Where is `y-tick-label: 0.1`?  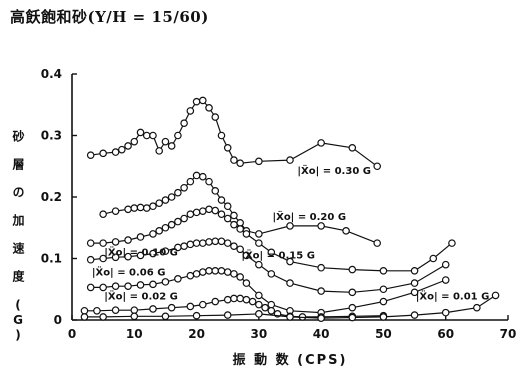 y-tick-label: 0.1 is located at coordinates (51, 259).